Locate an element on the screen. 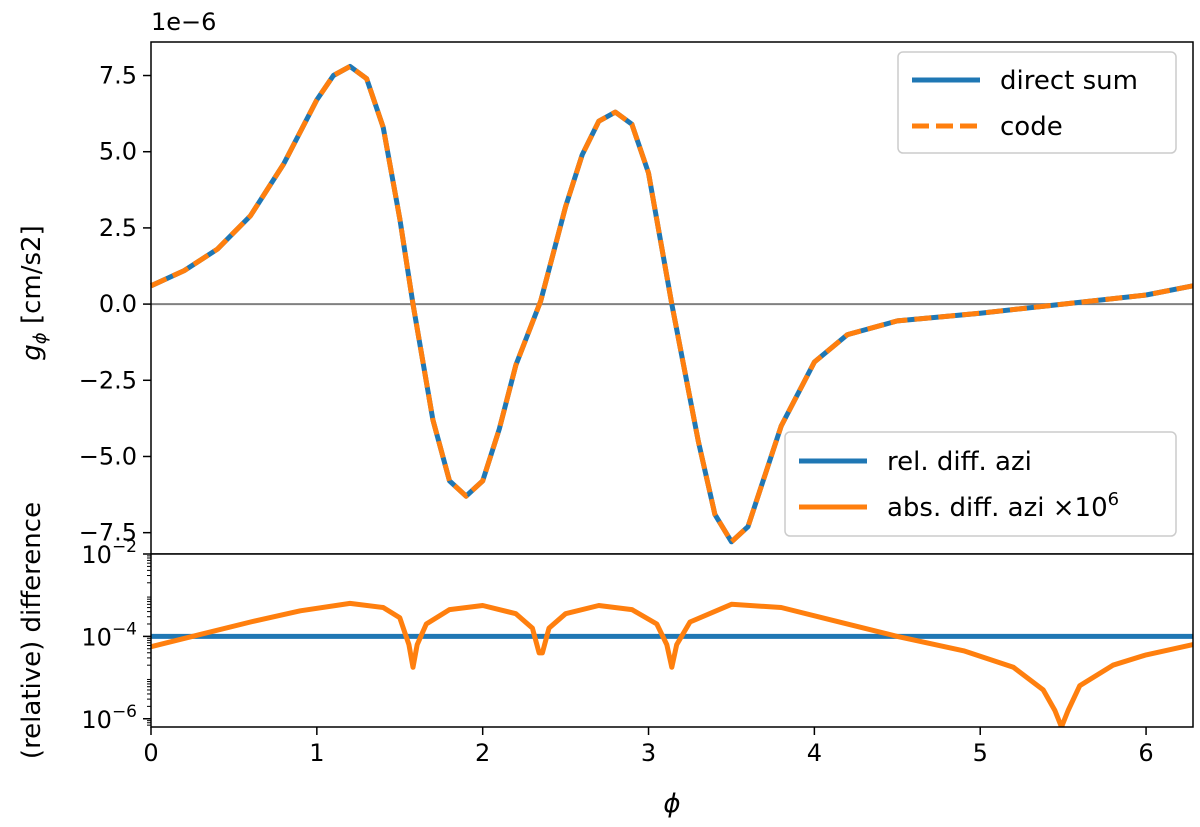 The width and height of the screenshot is (1200, 827). bottom-legend-label: abs. diff. azi ×106 is located at coordinates (1003, 506).